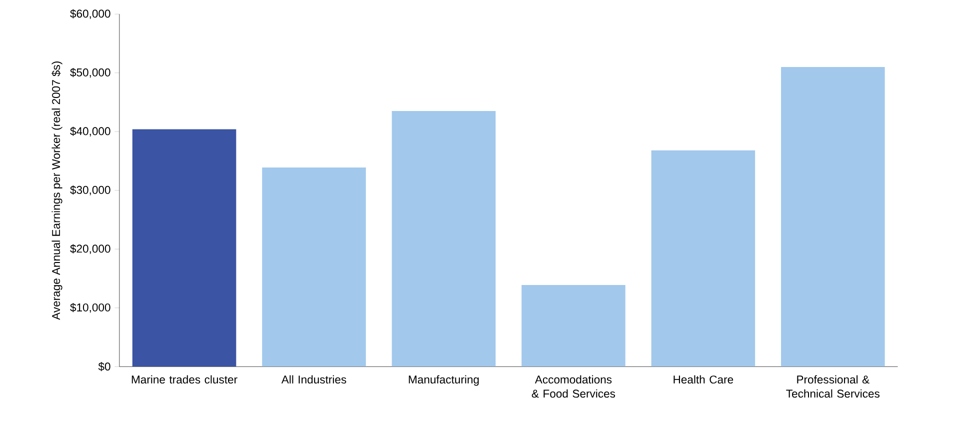 This screenshot has height=445, width=957. What do you see at coordinates (90, 308) in the screenshot?
I see `y-tick-label: $10,000` at bounding box center [90, 308].